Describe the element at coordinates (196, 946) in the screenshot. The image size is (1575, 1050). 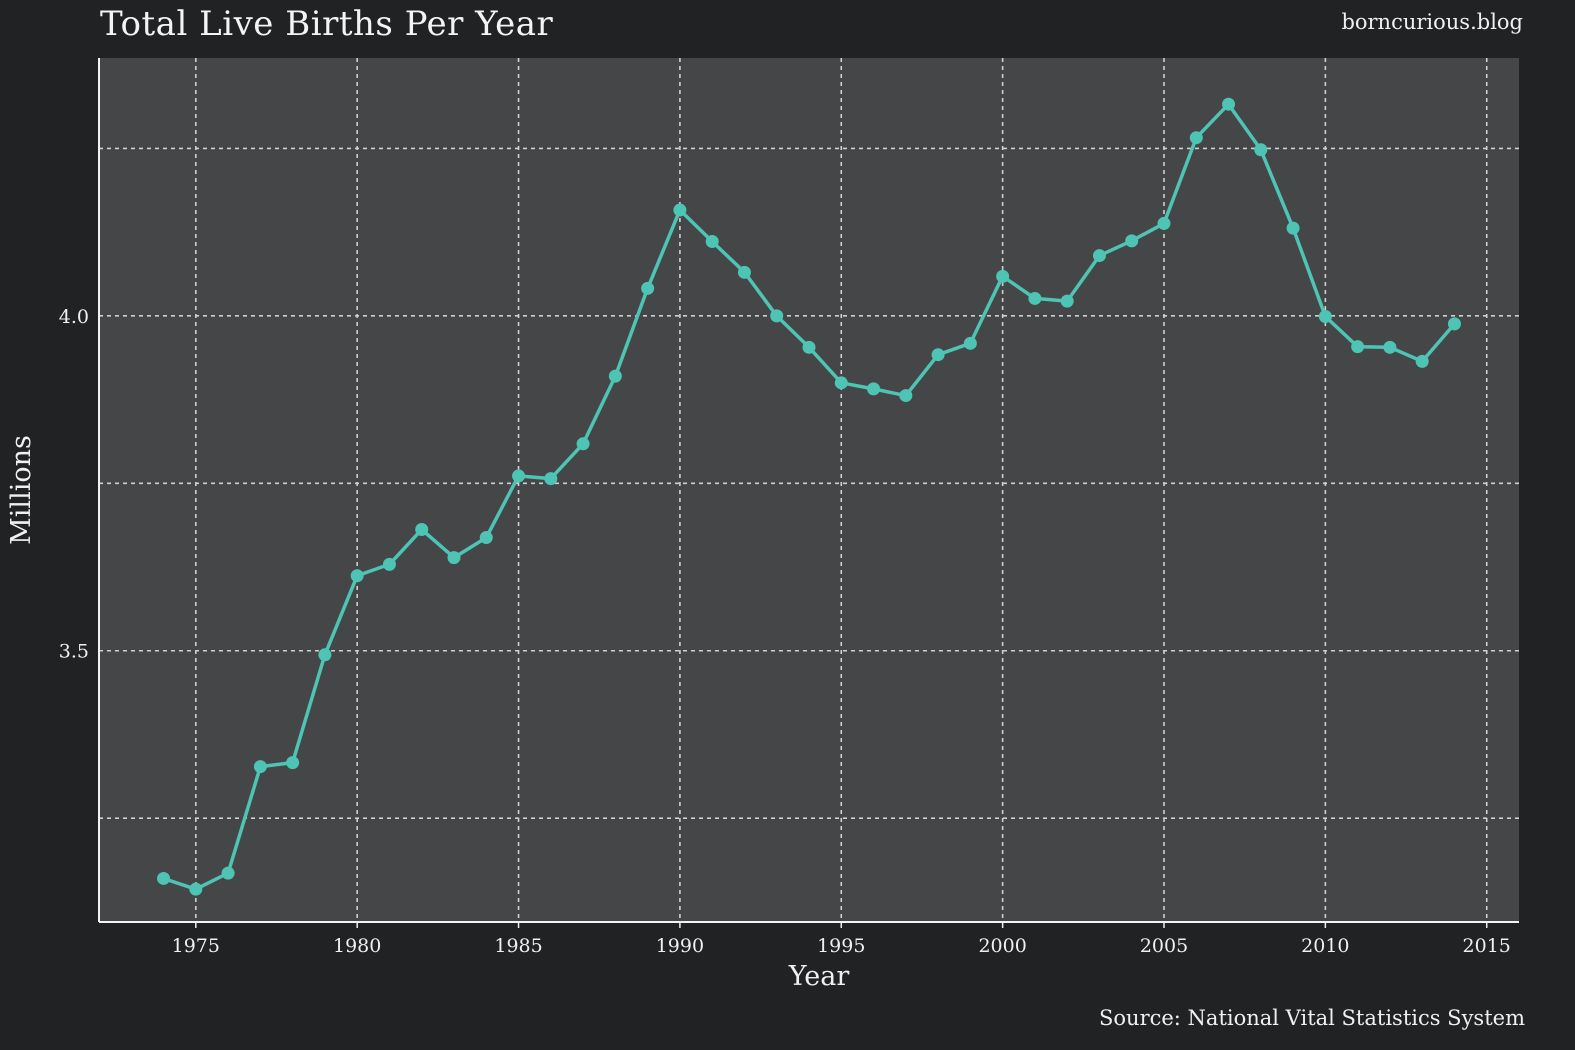
I see `x-tick-label: 1975` at that location.